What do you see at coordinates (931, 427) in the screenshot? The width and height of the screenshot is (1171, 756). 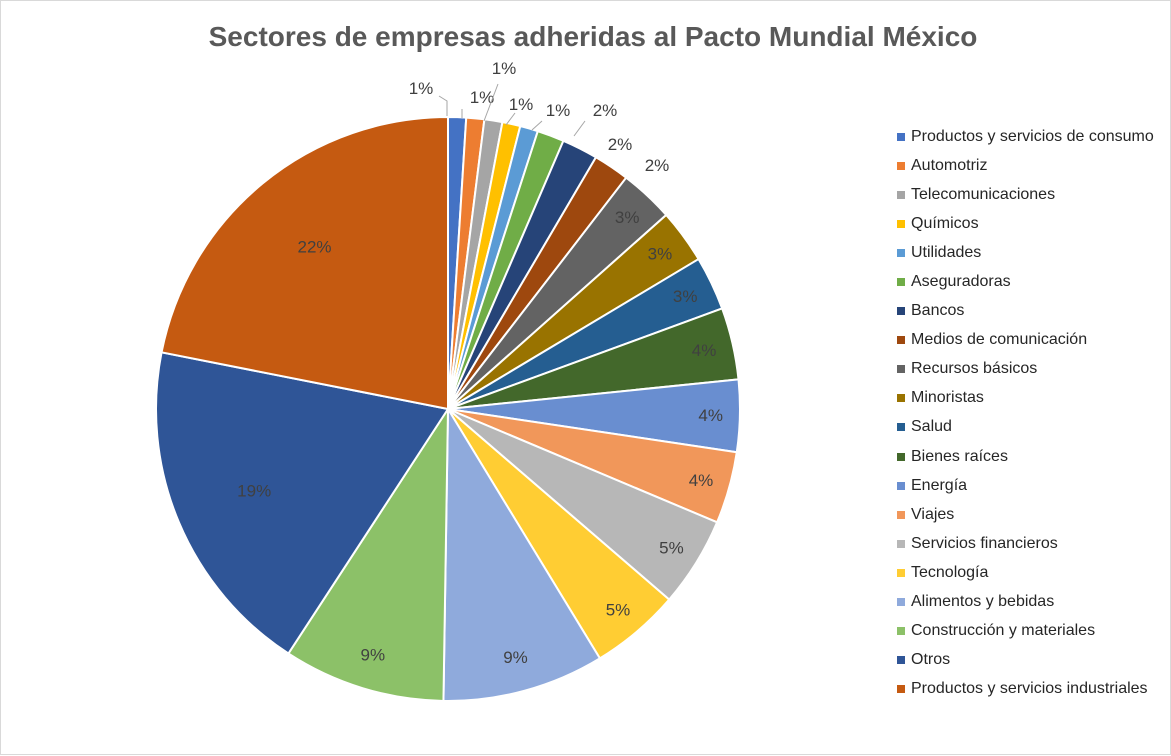 I see `legend-label: Salud` at bounding box center [931, 427].